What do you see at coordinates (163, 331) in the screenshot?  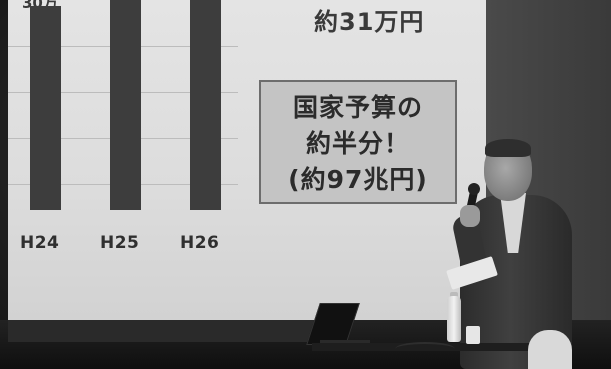 I see `stage-edge` at bounding box center [163, 331].